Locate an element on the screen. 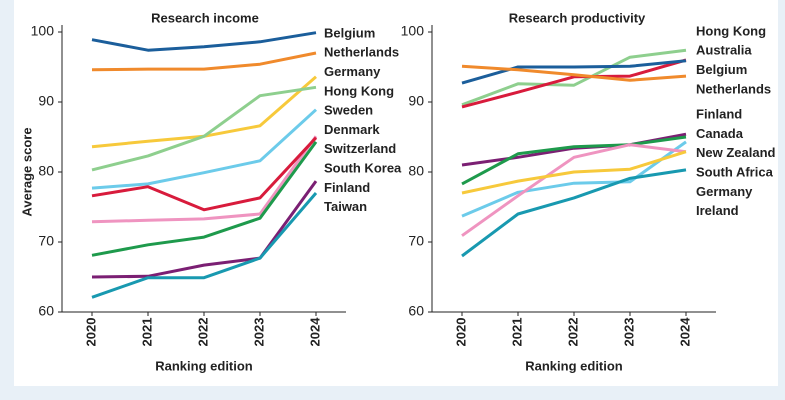 This screenshot has width=785, height=400. legend-label: Sweden is located at coordinates (348, 110).